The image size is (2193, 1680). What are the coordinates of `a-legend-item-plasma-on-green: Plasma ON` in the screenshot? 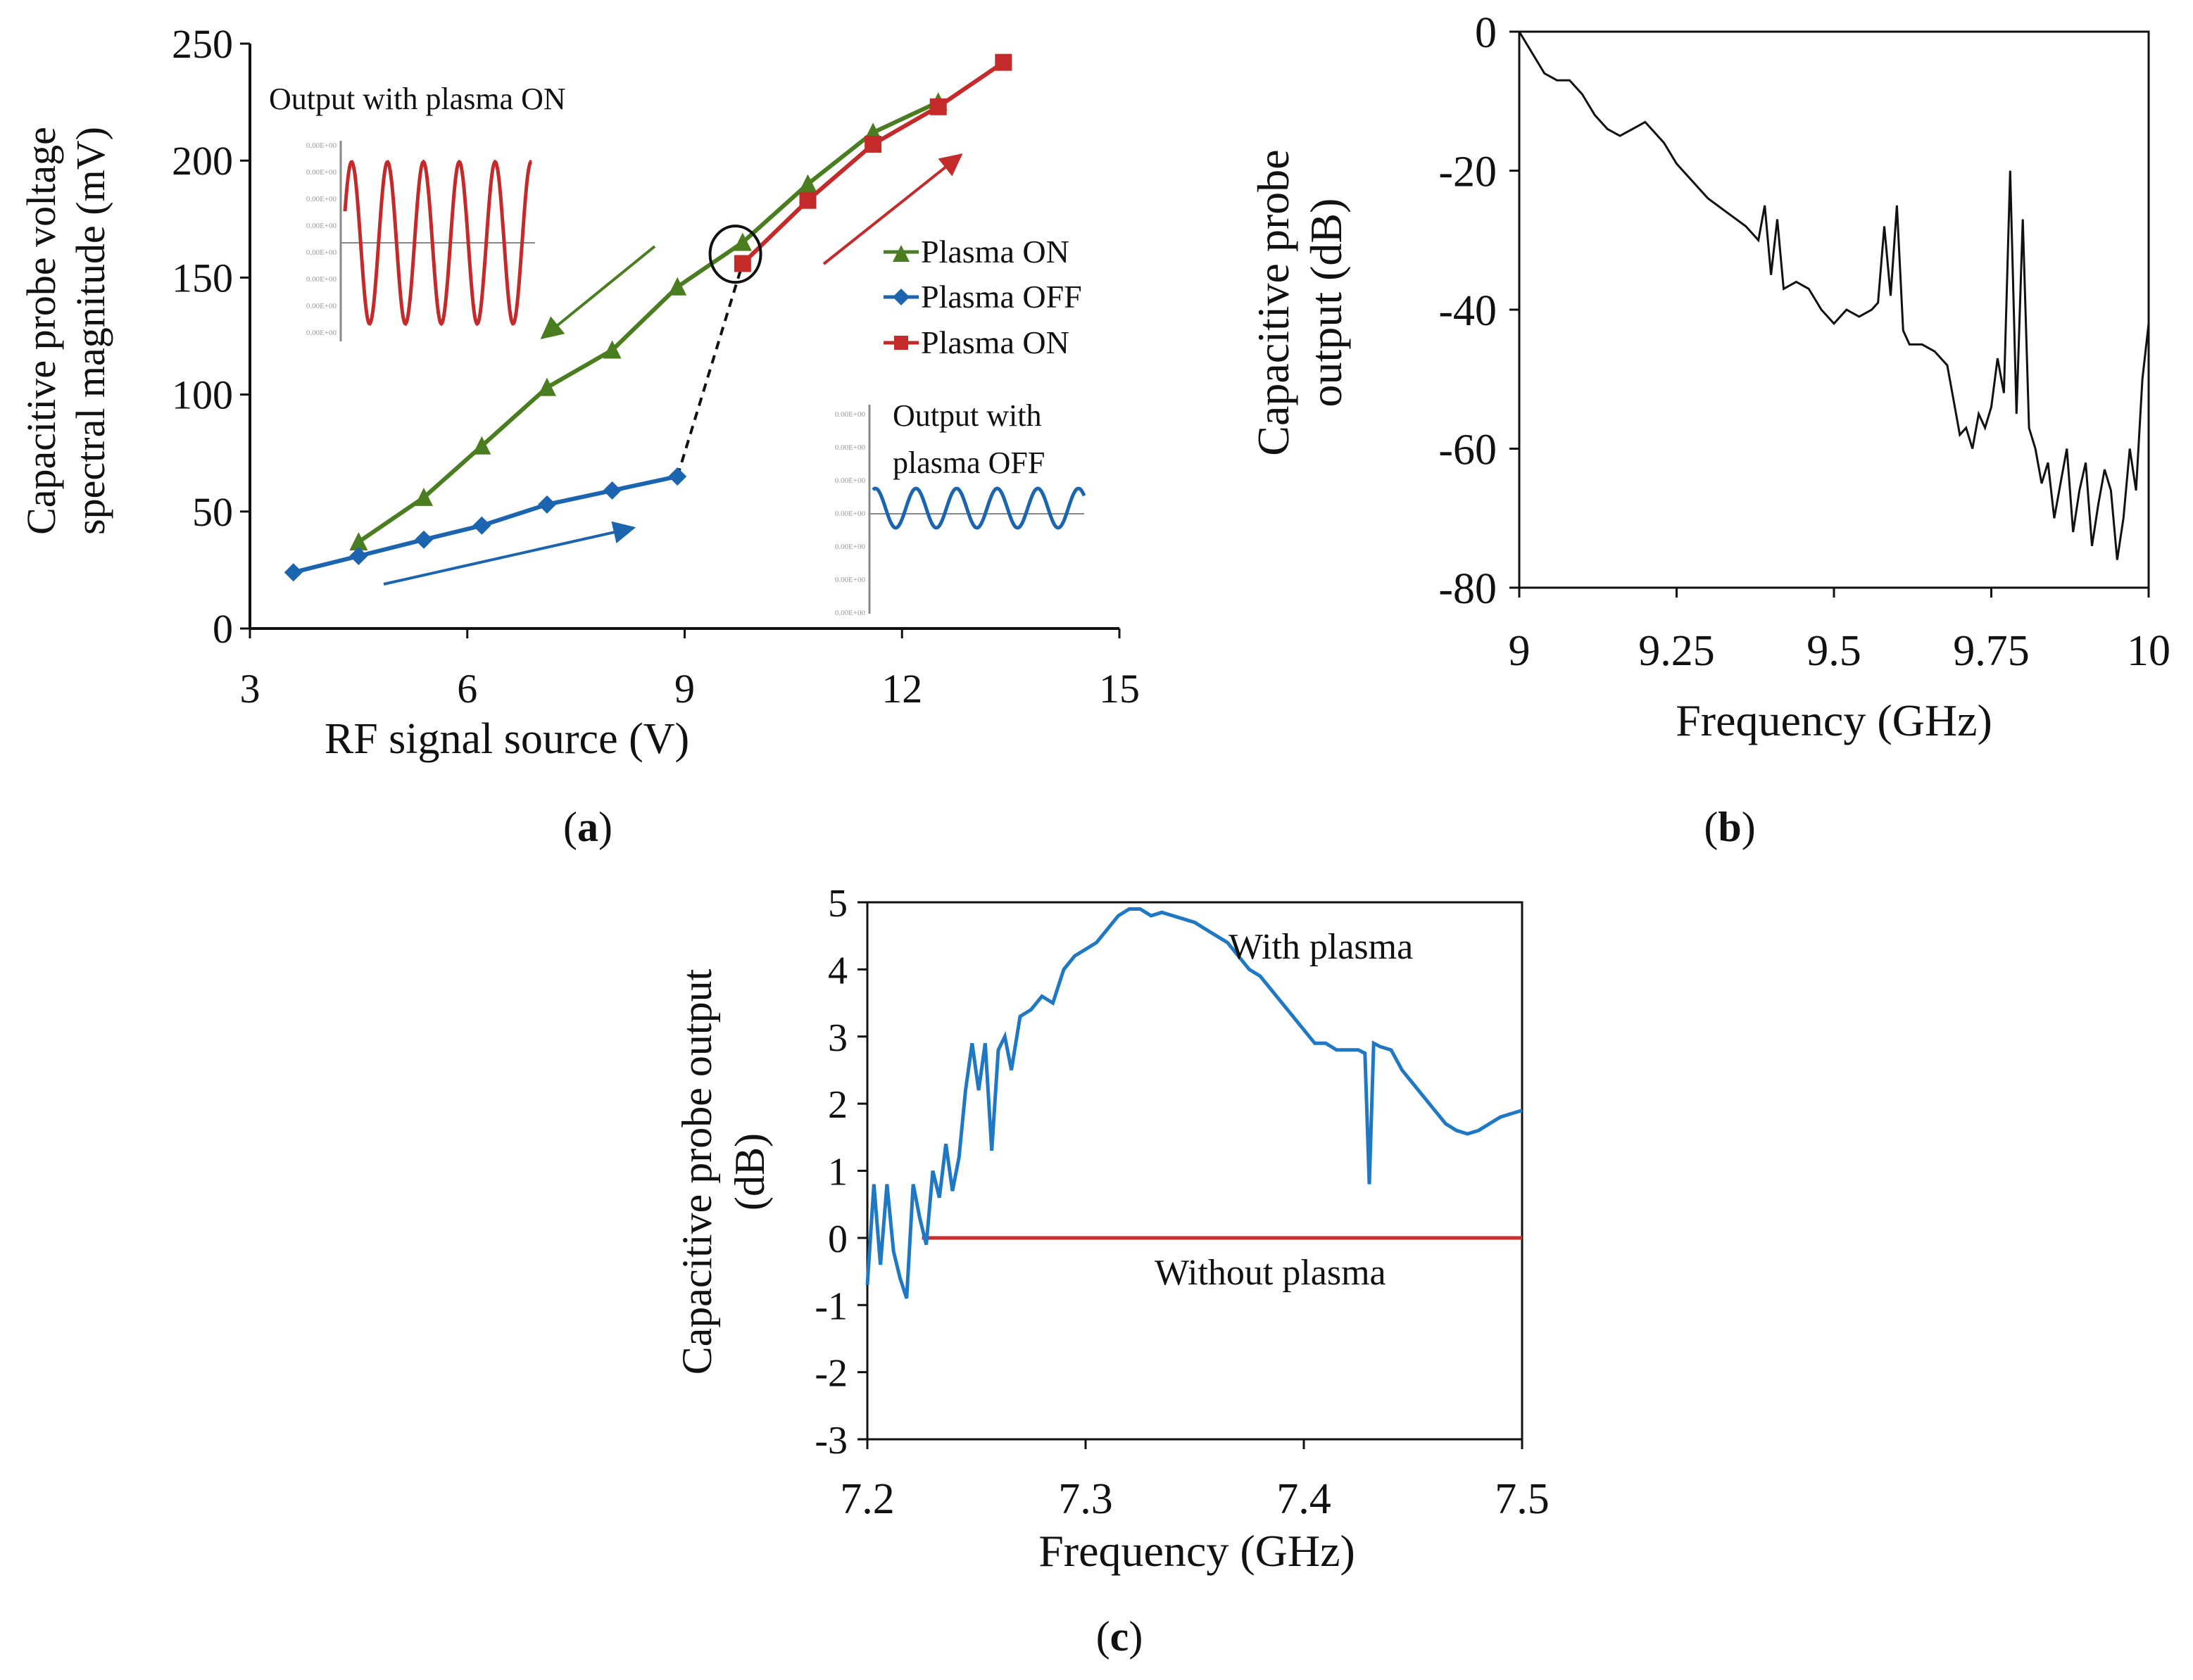 It's located at (976, 252).